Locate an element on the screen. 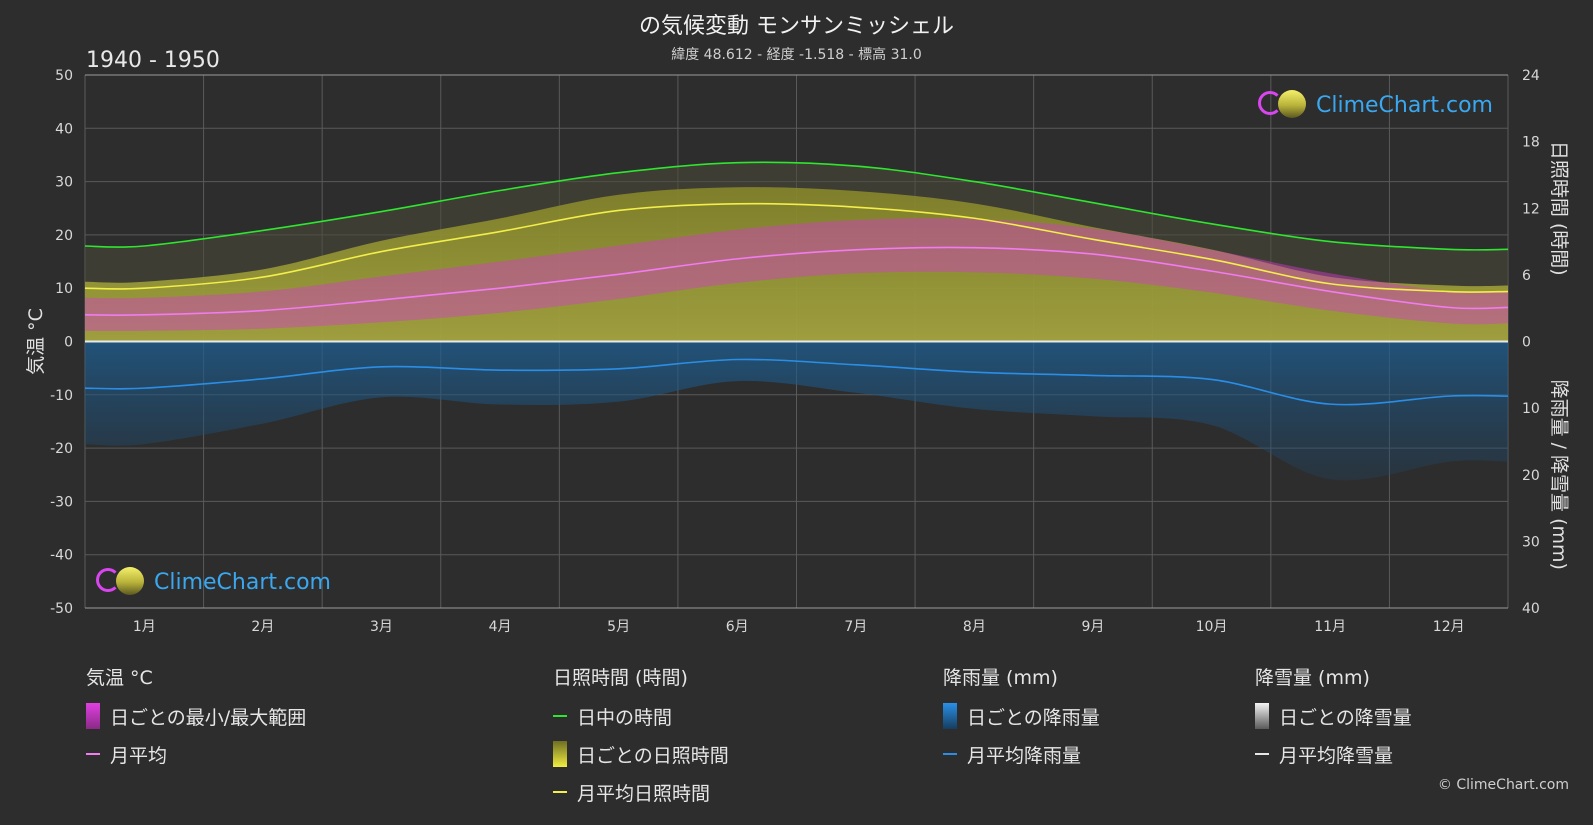 The width and height of the screenshot is (1593, 825). x-tick-label: 4月 is located at coordinates (500, 627).